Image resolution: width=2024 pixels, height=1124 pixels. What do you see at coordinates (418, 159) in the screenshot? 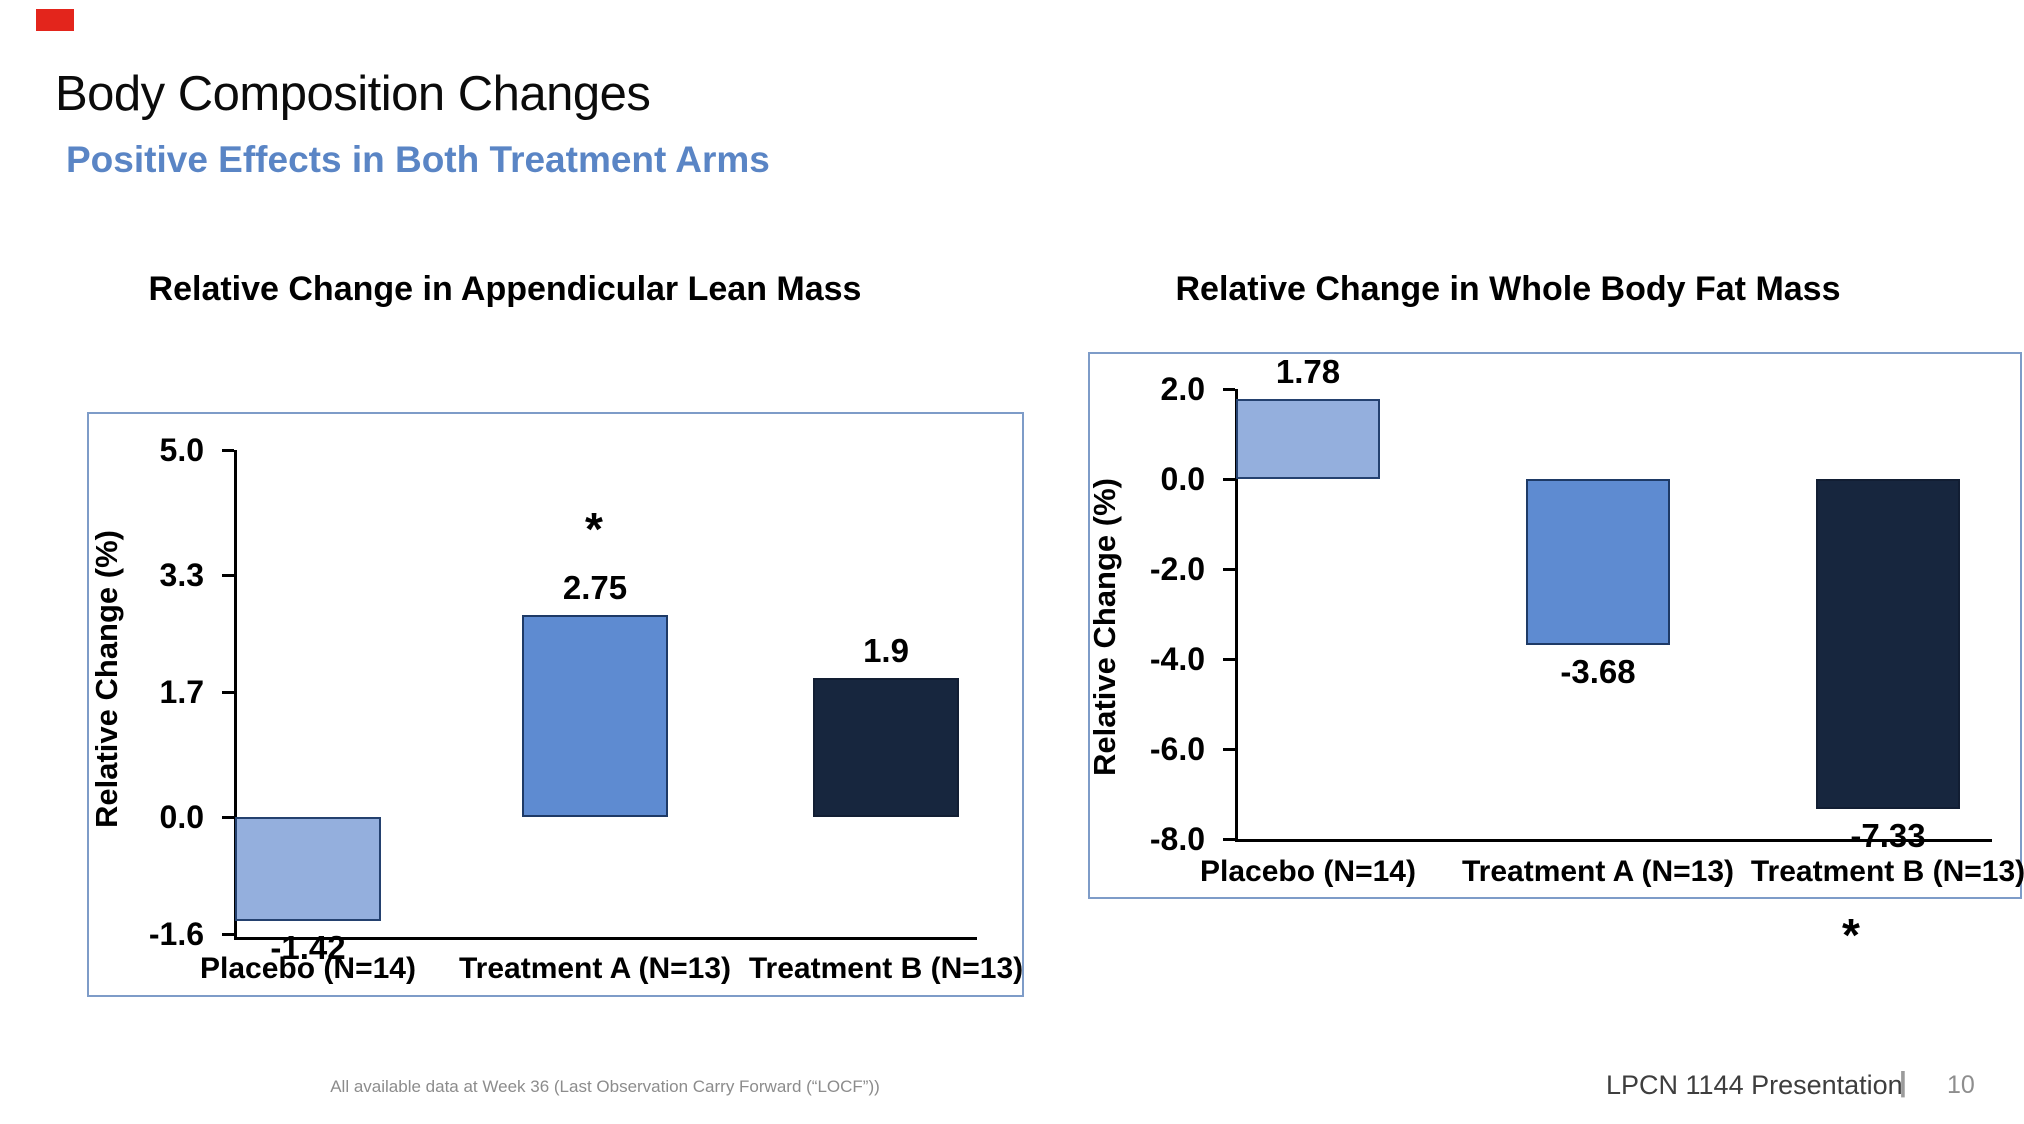
I see `slide-subtitle: Positive Effects in Both Treatment Arms` at bounding box center [418, 159].